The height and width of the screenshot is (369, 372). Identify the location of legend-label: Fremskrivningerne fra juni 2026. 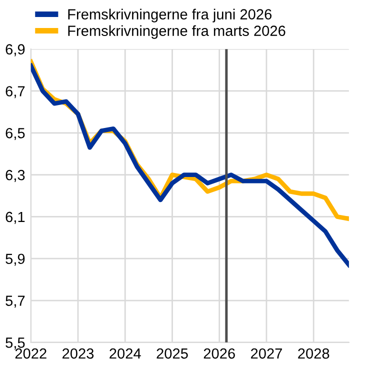
(170, 15).